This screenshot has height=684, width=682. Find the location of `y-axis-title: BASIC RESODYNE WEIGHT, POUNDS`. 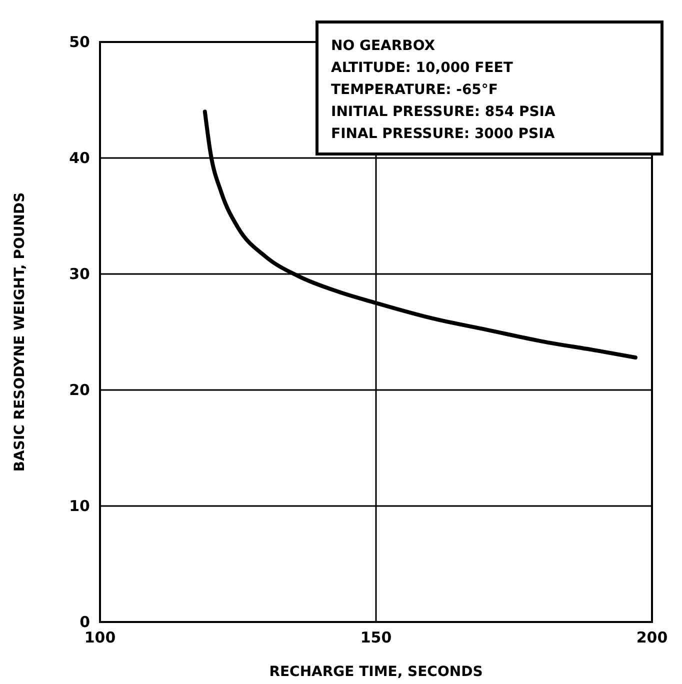

y-axis-title: BASIC RESODYNE WEIGHT, POUNDS is located at coordinates (20, 332).